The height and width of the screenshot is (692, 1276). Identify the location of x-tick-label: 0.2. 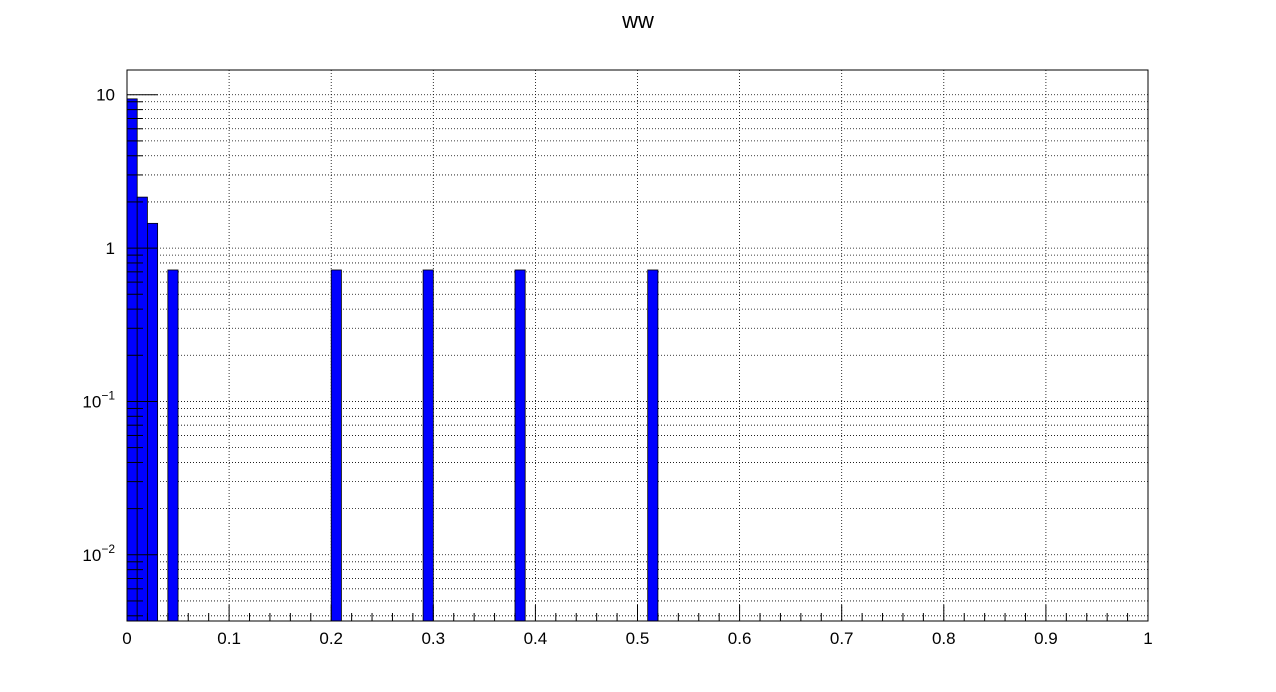
(331, 638).